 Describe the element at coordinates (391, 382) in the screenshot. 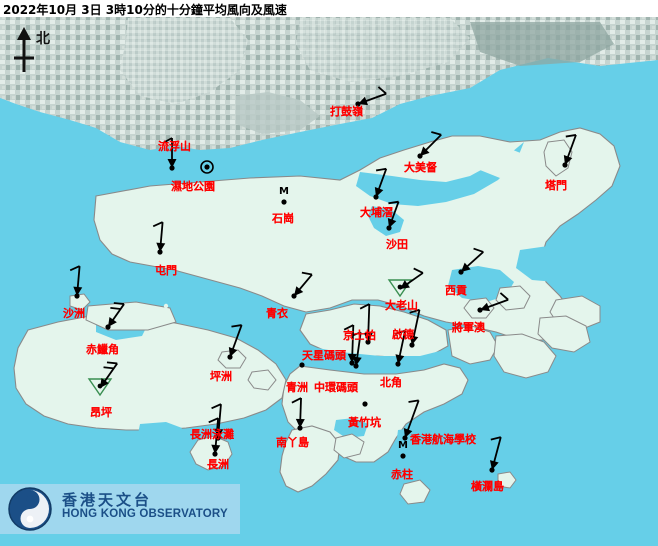

I see `station-label: 北角` at that location.